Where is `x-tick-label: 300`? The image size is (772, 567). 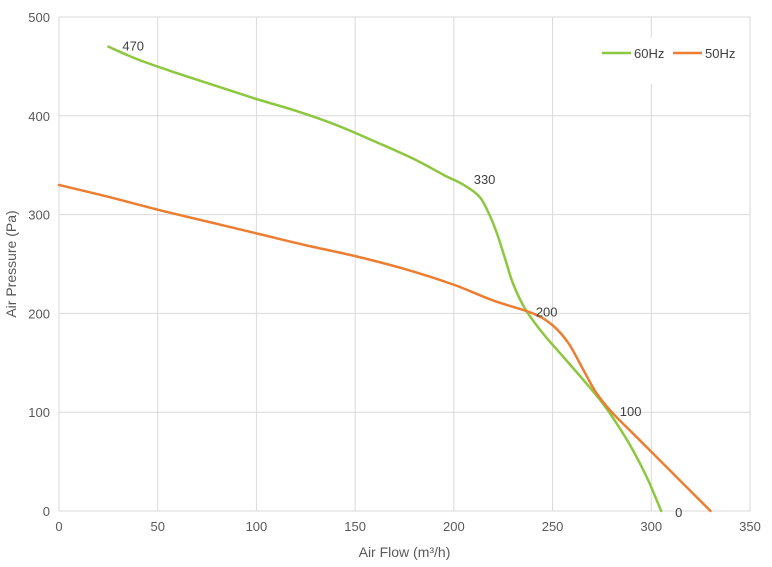 x-tick-label: 300 is located at coordinates (651, 526).